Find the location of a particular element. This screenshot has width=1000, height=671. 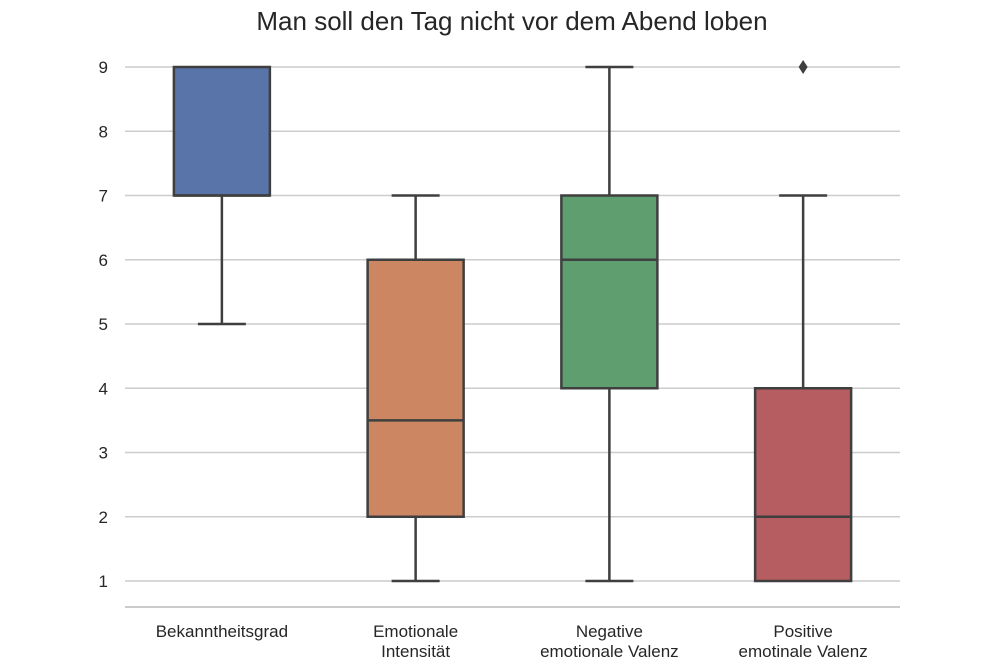

y-tick-label-6: 6 is located at coordinates (103, 260).